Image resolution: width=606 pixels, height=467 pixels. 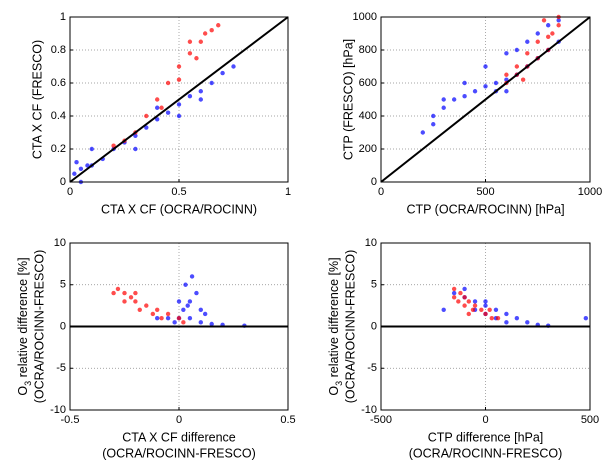 What do you see at coordinates (58, 149) in the screenshot?
I see `y-tick-label: 0.2` at bounding box center [58, 149].